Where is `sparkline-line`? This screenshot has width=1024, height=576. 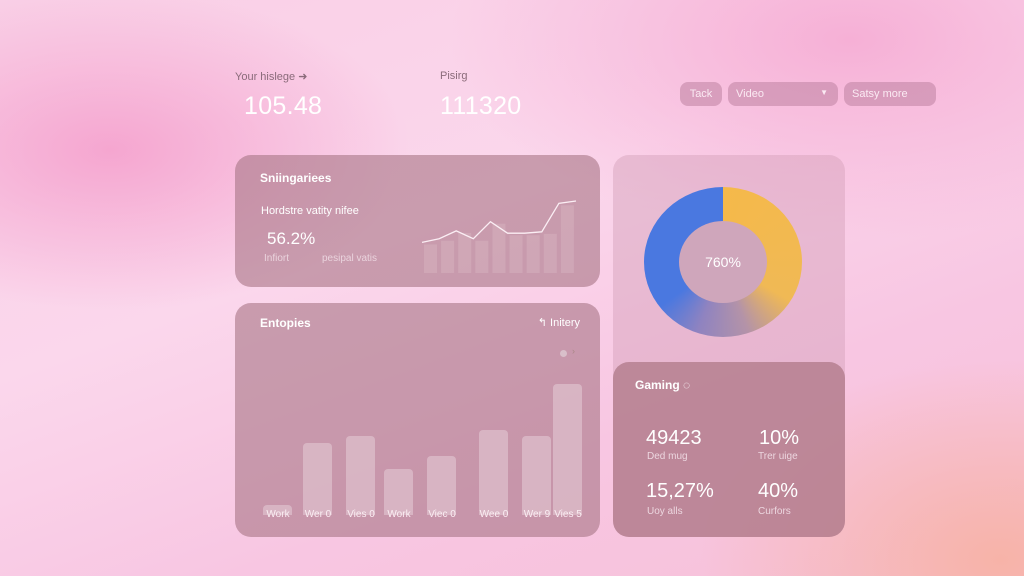 sparkline-line is located at coordinates (499, 222).